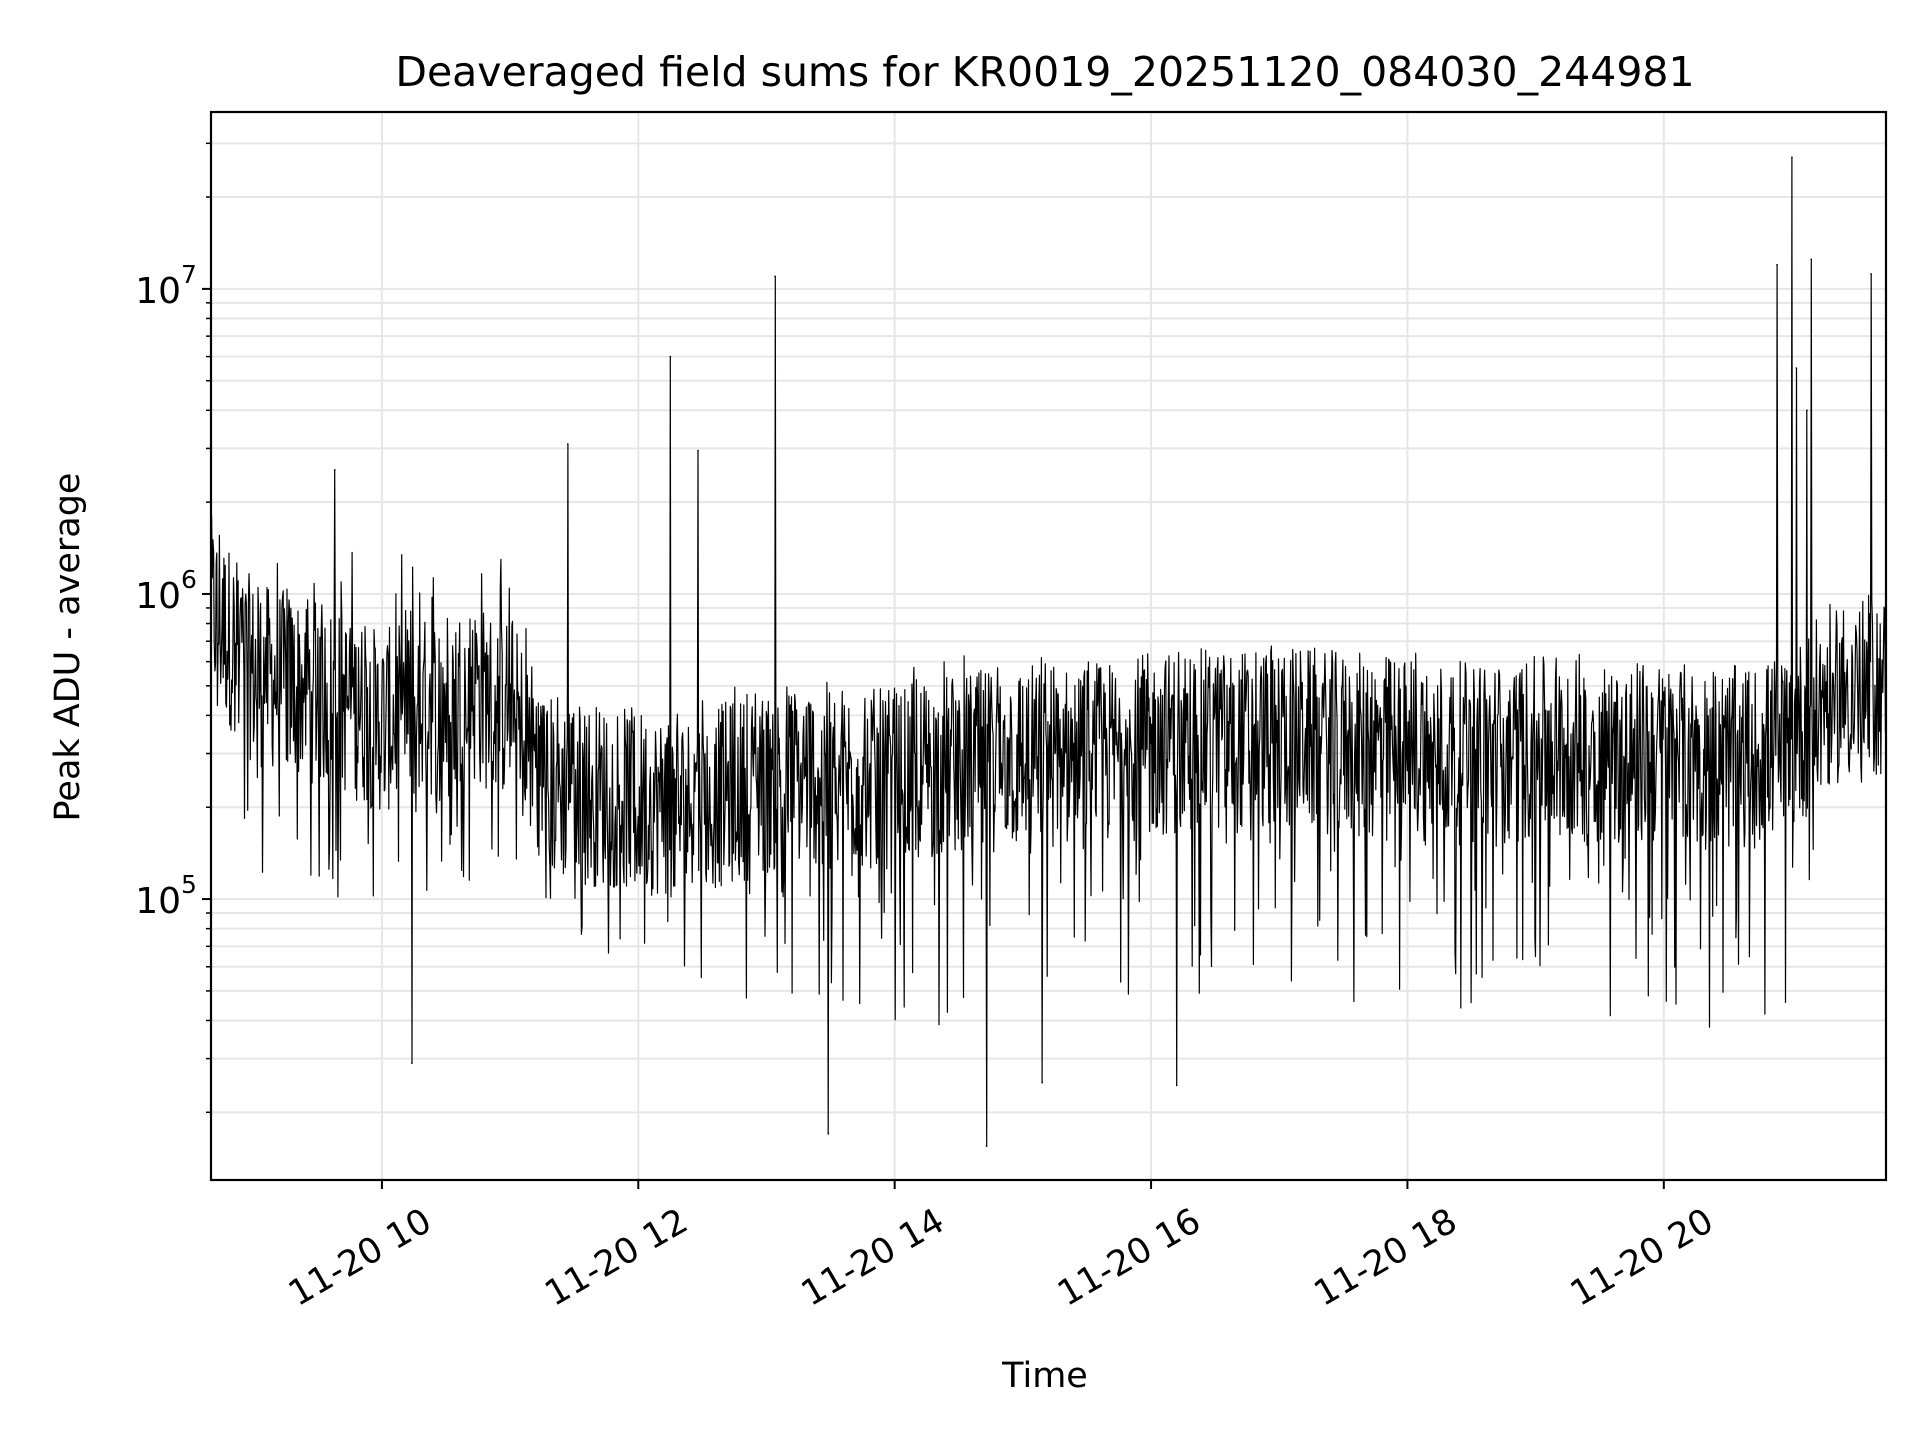  Describe the element at coordinates (68, 647) in the screenshot. I see `y-axis-label: Peak ADU - average` at that location.